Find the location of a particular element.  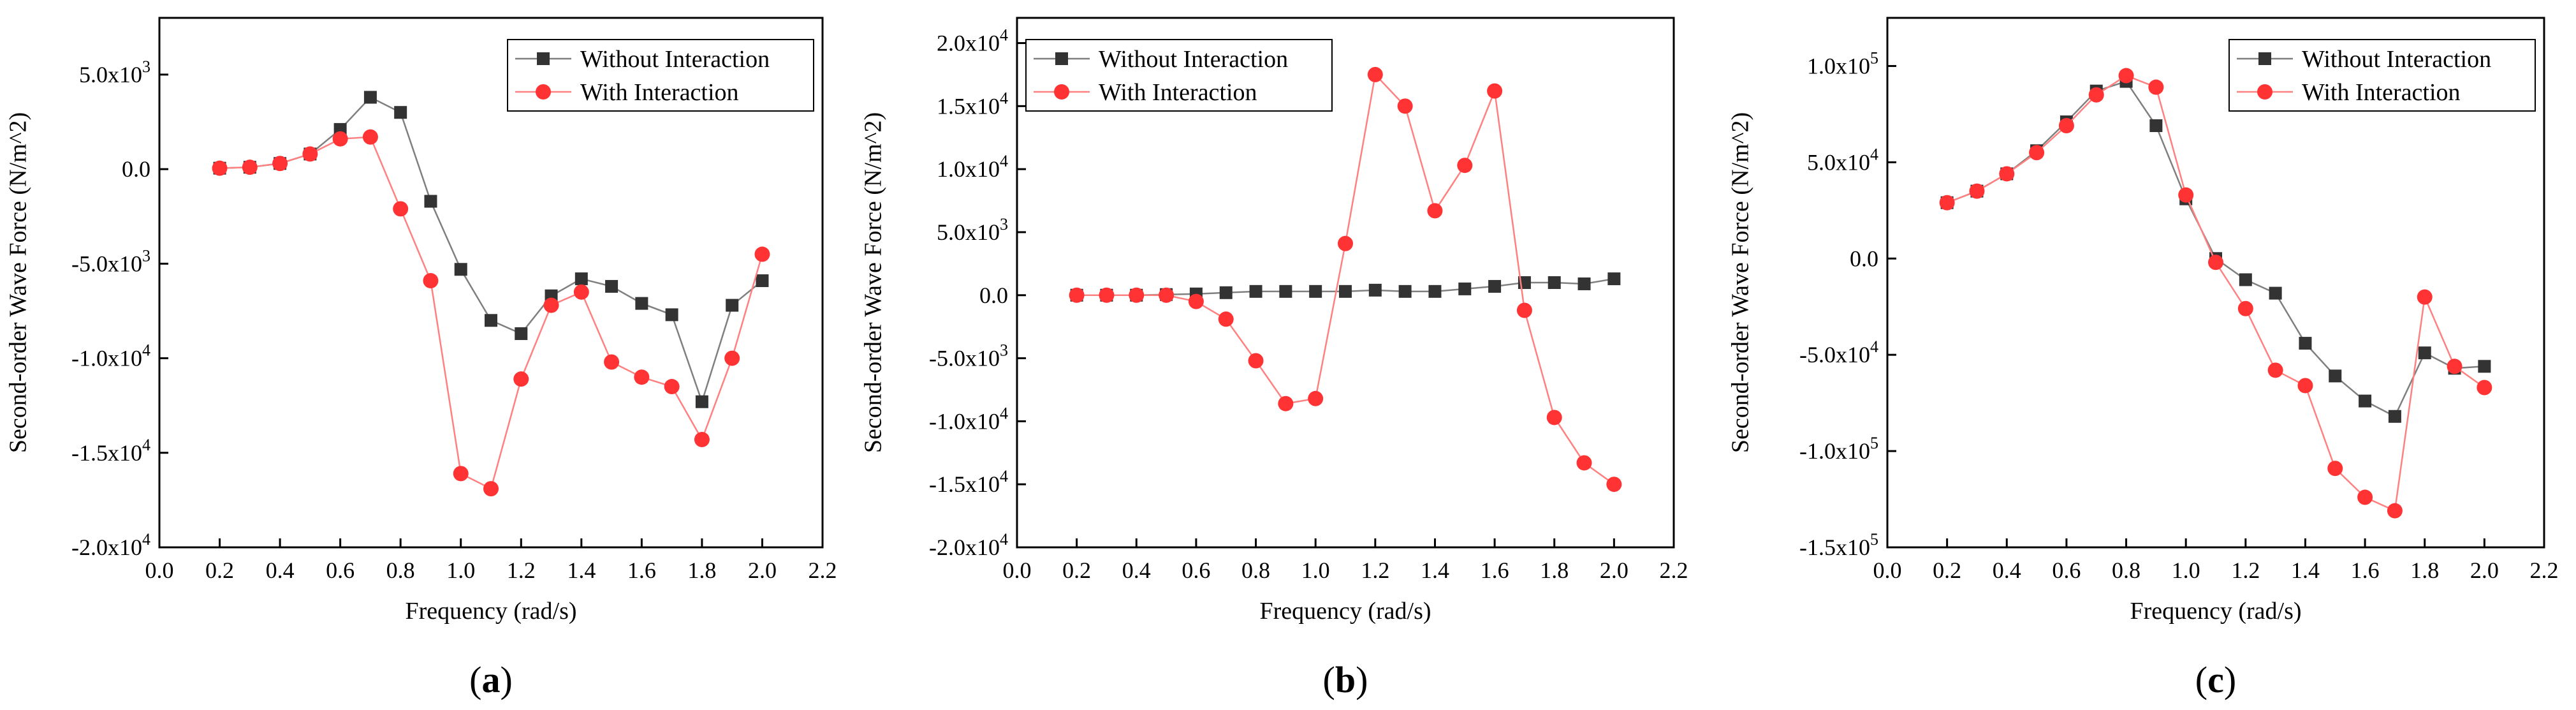

panel-label: (c) is located at coordinates (2215, 679).